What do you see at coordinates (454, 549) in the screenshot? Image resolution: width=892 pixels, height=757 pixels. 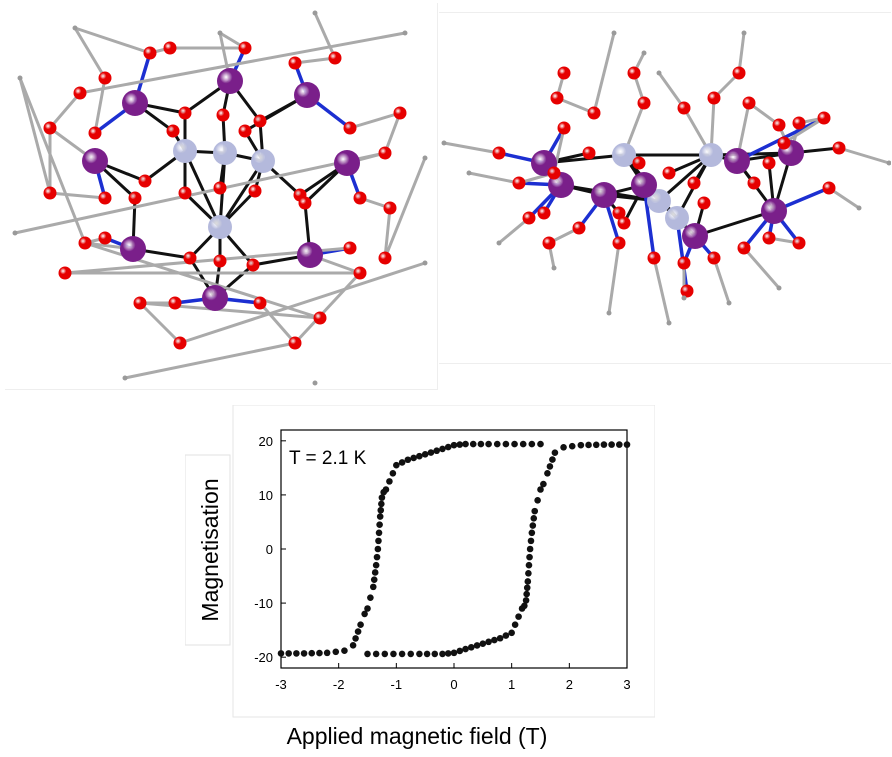 I see `plot-area` at bounding box center [454, 549].